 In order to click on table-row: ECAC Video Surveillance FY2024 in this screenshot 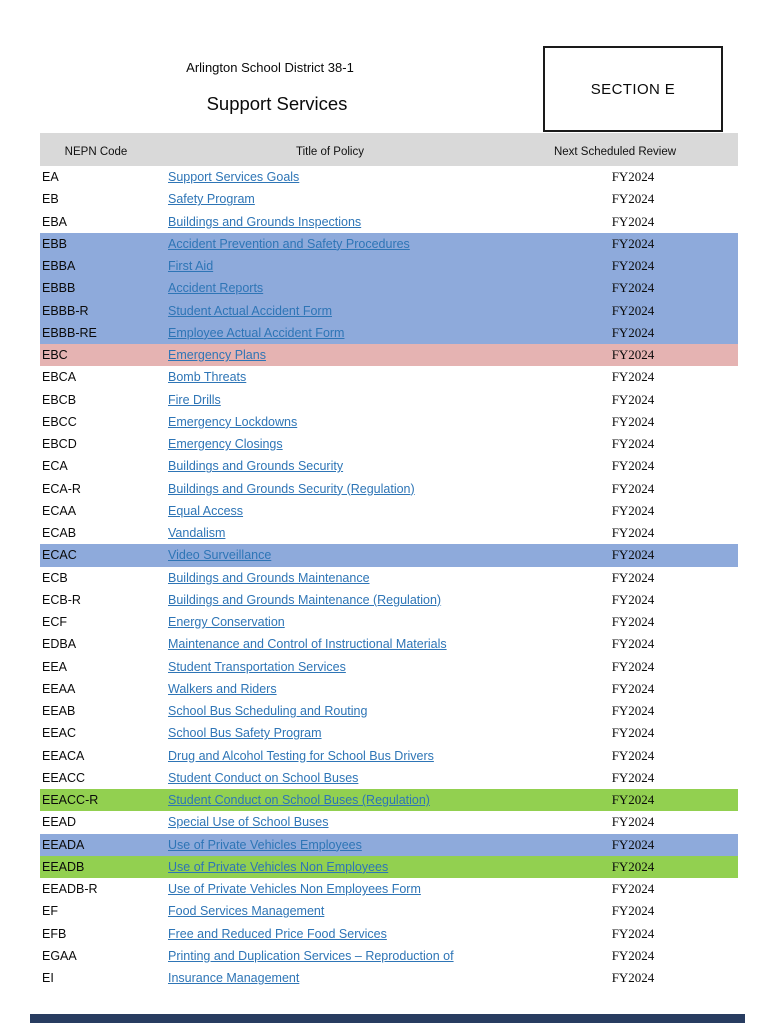, I will do `click(389, 555)`.